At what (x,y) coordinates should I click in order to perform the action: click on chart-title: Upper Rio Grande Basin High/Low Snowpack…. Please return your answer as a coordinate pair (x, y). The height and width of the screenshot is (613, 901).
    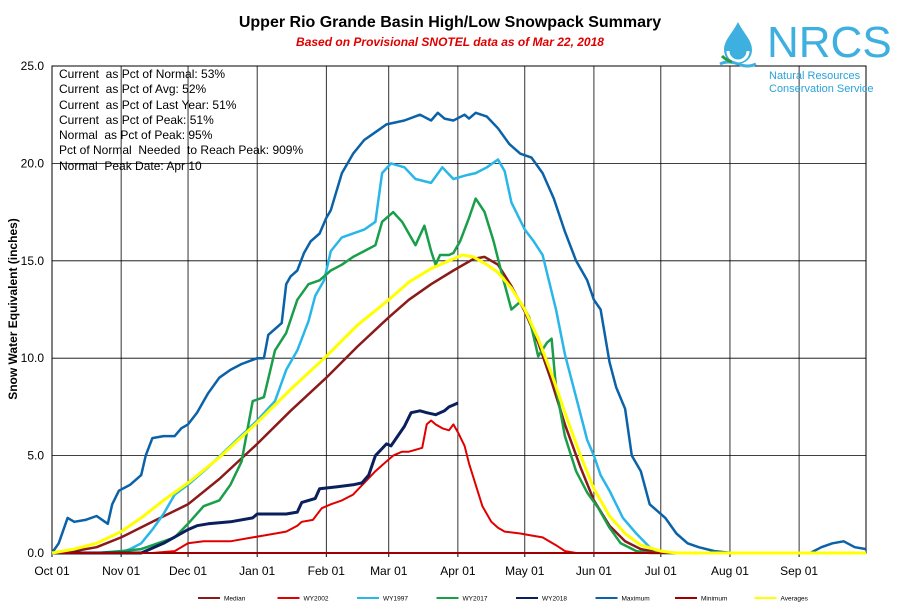
    Looking at the image, I should click on (450, 22).